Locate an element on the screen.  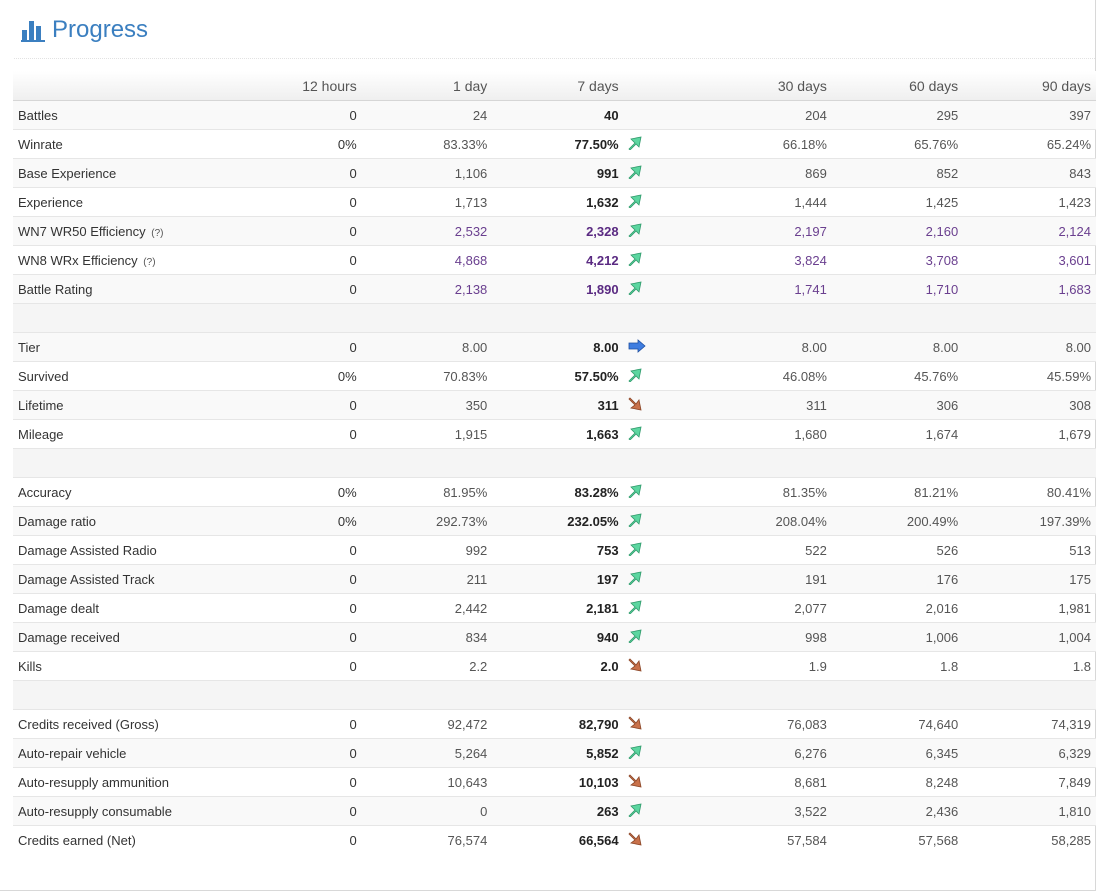
cell-30-days: 208.04% is located at coordinates (749, 521).